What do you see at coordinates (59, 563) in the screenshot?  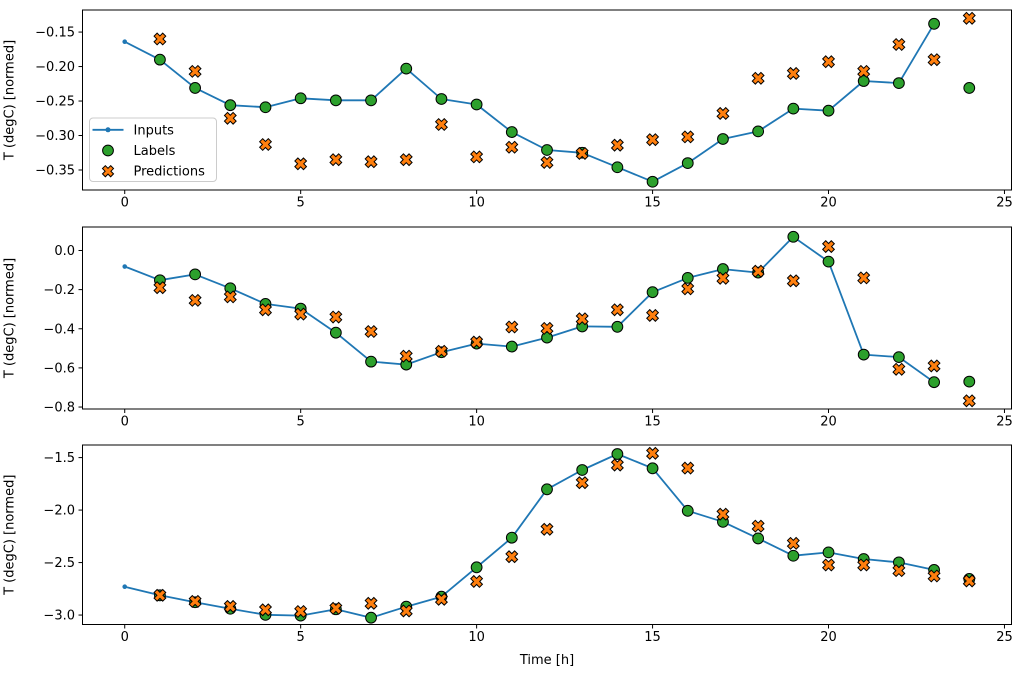 I see `y-tick-label: −2.5` at bounding box center [59, 563].